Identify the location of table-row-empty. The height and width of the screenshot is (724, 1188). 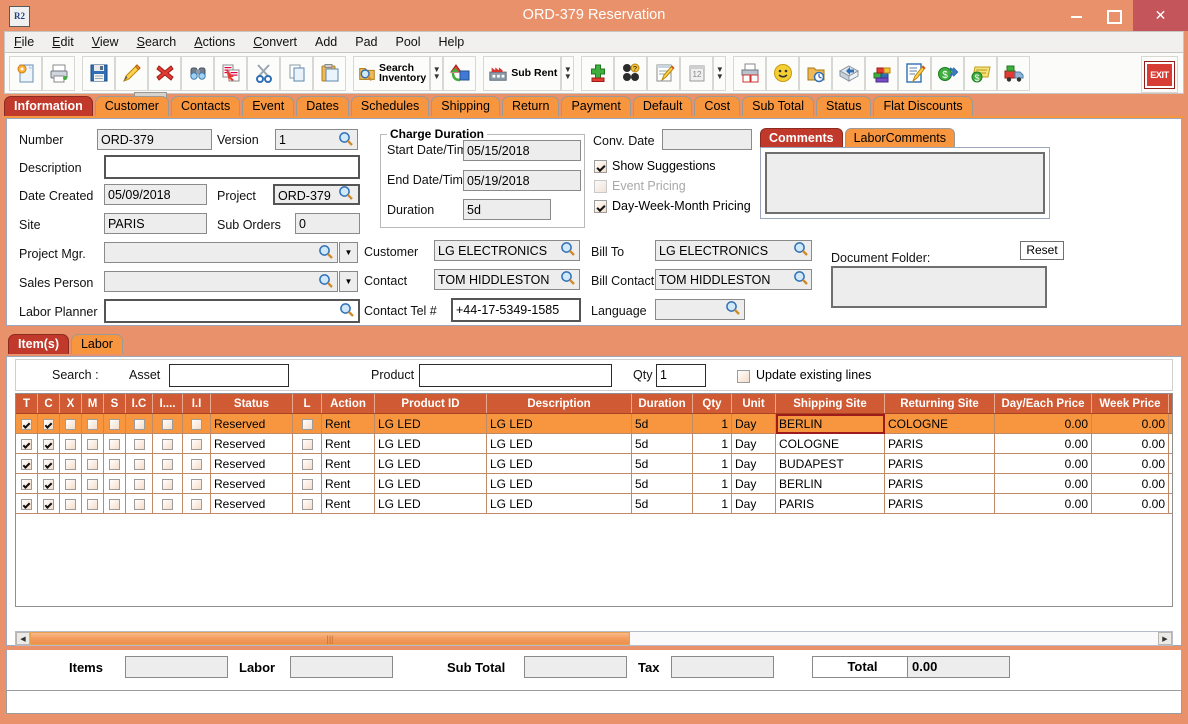
(594, 580).